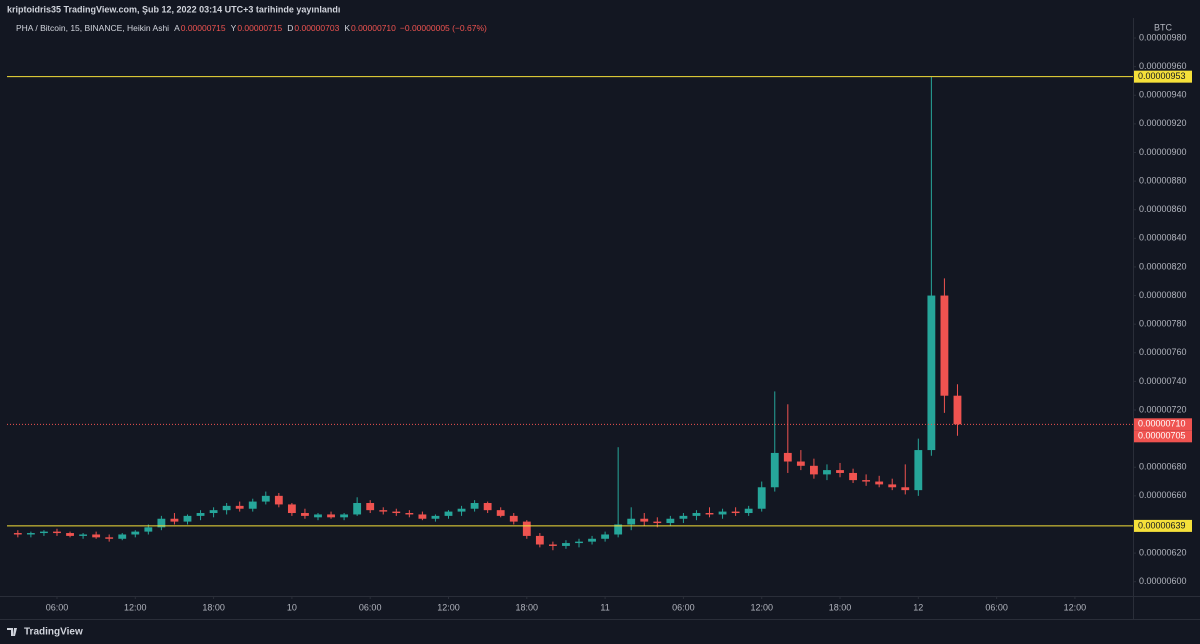 The height and width of the screenshot is (644, 1200). I want to click on y-tick-label: 0.00000880, so click(1163, 180).